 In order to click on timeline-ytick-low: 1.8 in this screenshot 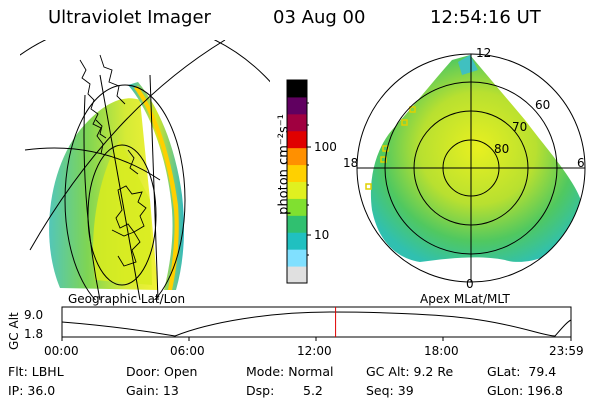, I will do `click(34, 334)`.